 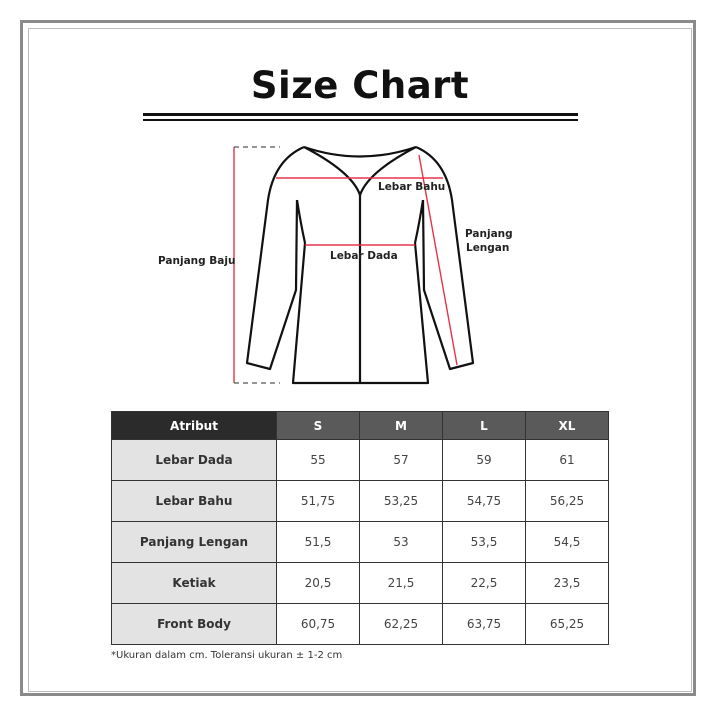 I want to click on size-value-cell: 53, so click(x=401, y=542).